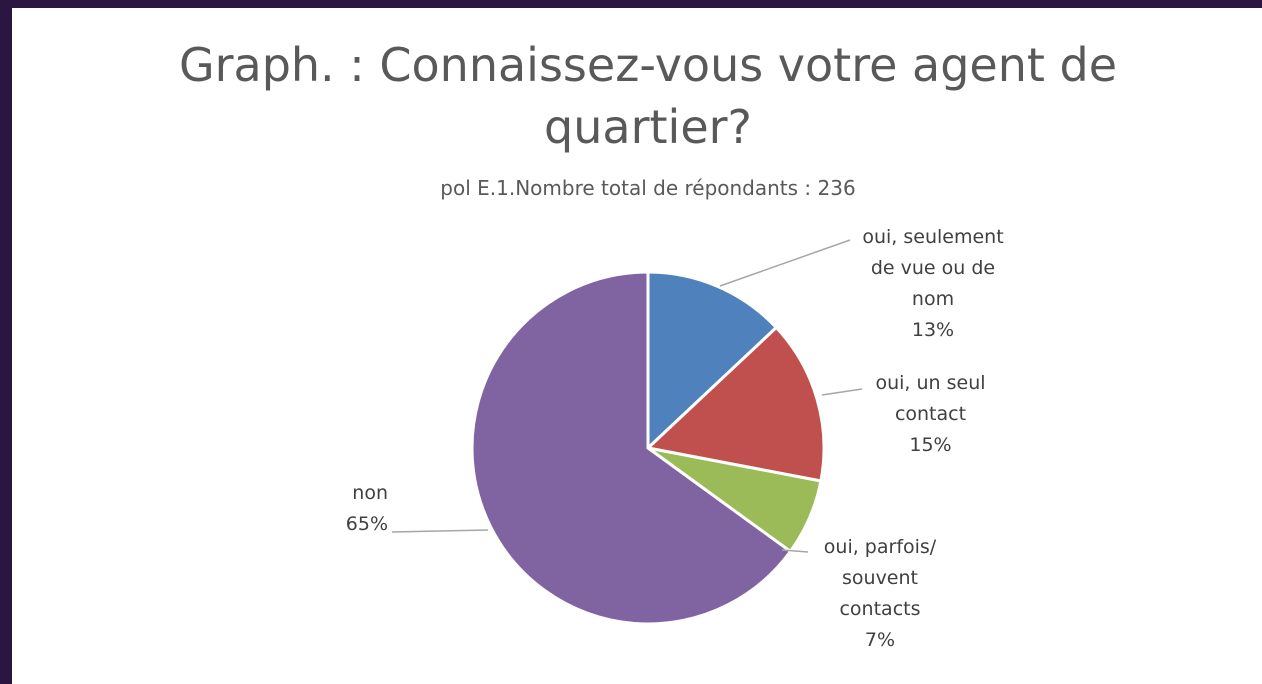 The width and height of the screenshot is (1262, 684). Describe the element at coordinates (648, 188) in the screenshot. I see `chart-subtitle: pol E.1.Nombre total de répondants : 236` at that location.